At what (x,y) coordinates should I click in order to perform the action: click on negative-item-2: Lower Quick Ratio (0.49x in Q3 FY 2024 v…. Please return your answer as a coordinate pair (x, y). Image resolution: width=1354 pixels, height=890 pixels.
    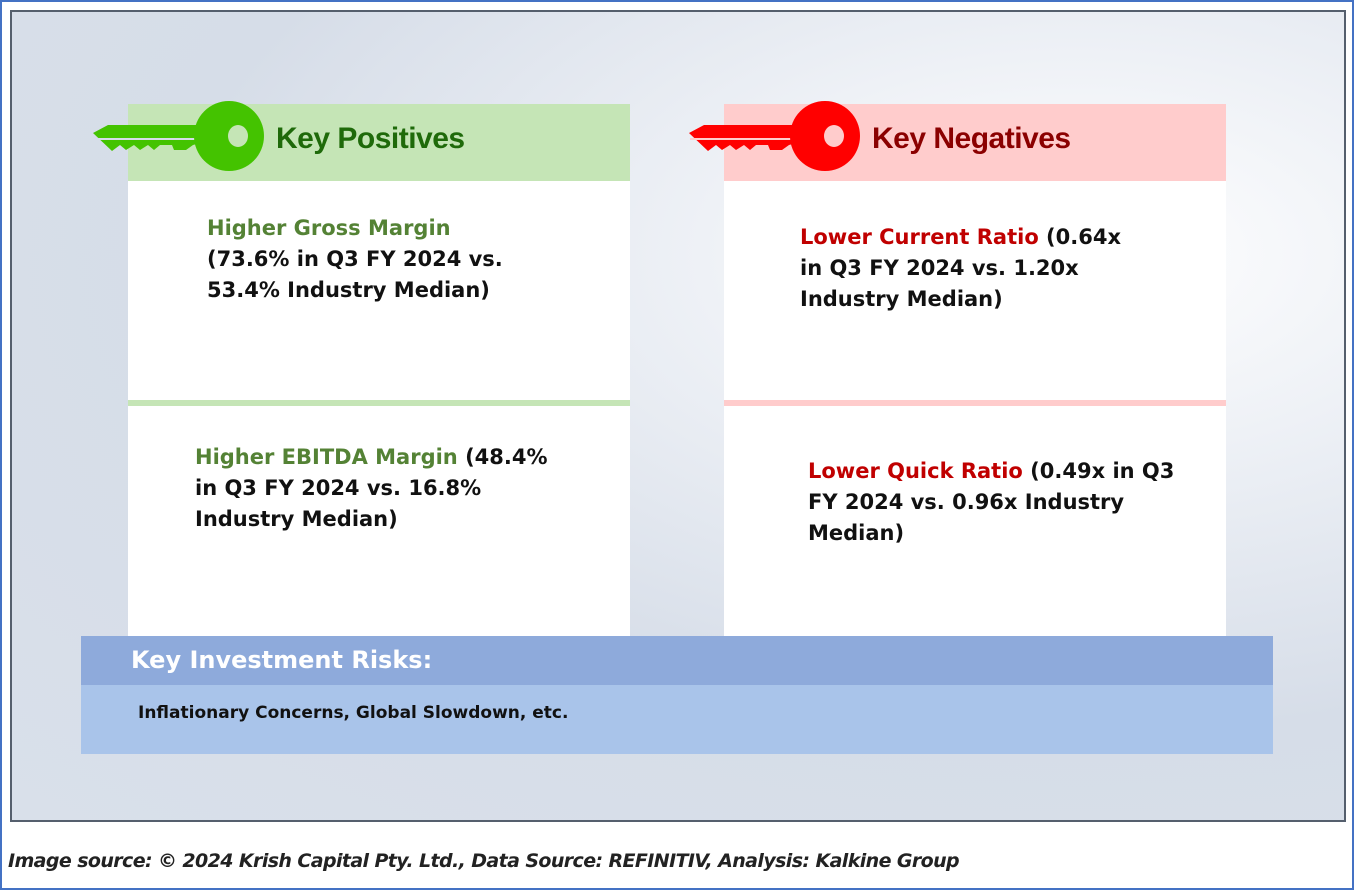
    Looking at the image, I should click on (1003, 502).